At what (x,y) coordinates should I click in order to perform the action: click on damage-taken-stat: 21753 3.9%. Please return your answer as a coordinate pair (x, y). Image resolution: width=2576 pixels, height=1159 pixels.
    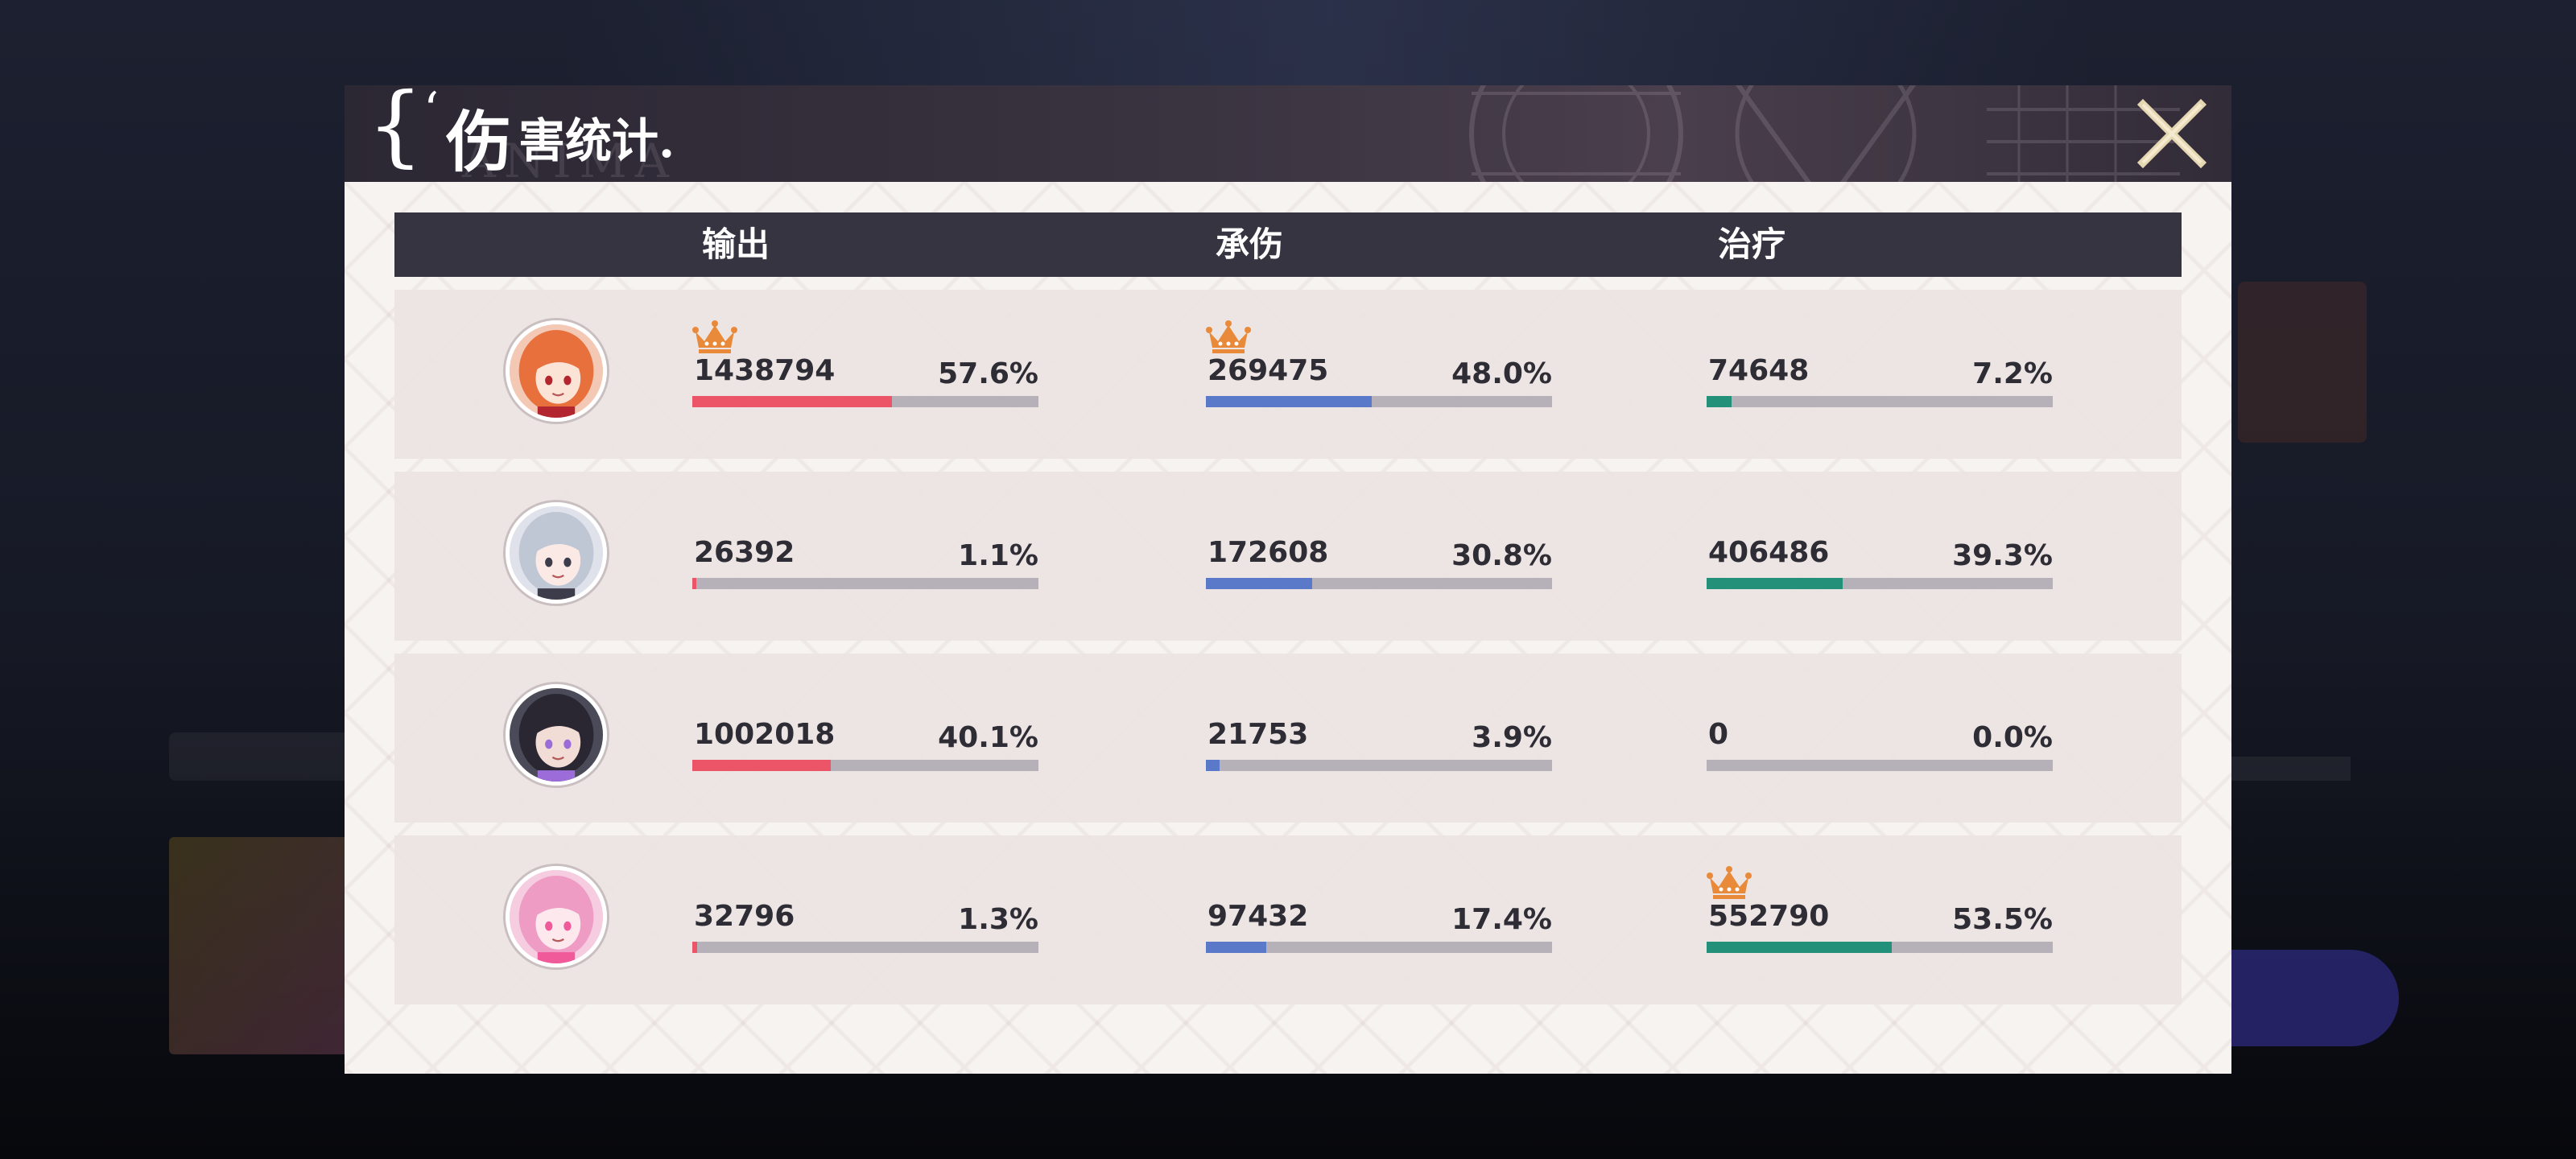
    Looking at the image, I should click on (1379, 738).